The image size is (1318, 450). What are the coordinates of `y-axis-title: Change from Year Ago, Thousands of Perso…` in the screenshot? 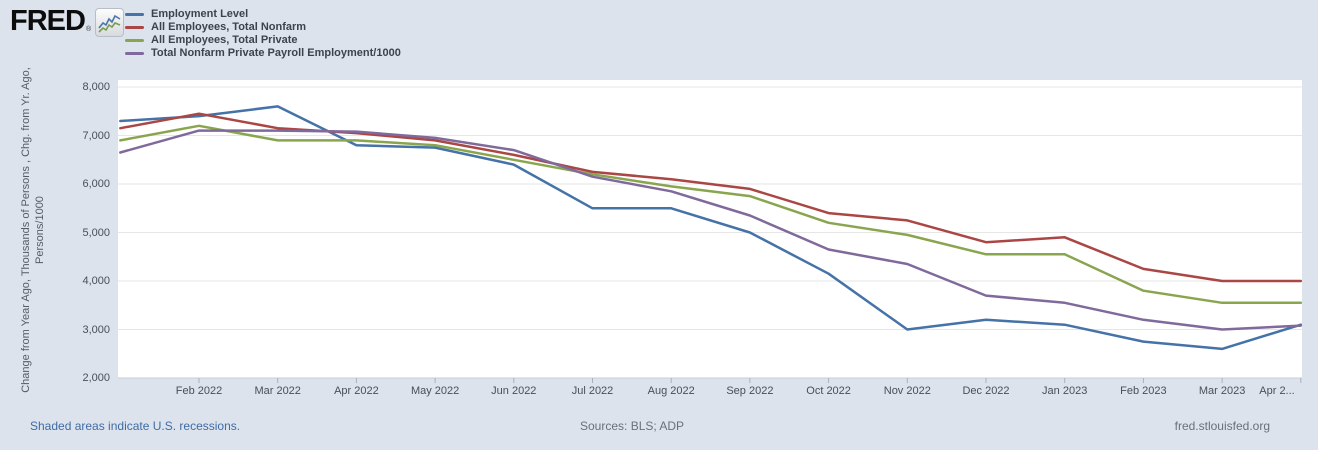 It's located at (33, 230).